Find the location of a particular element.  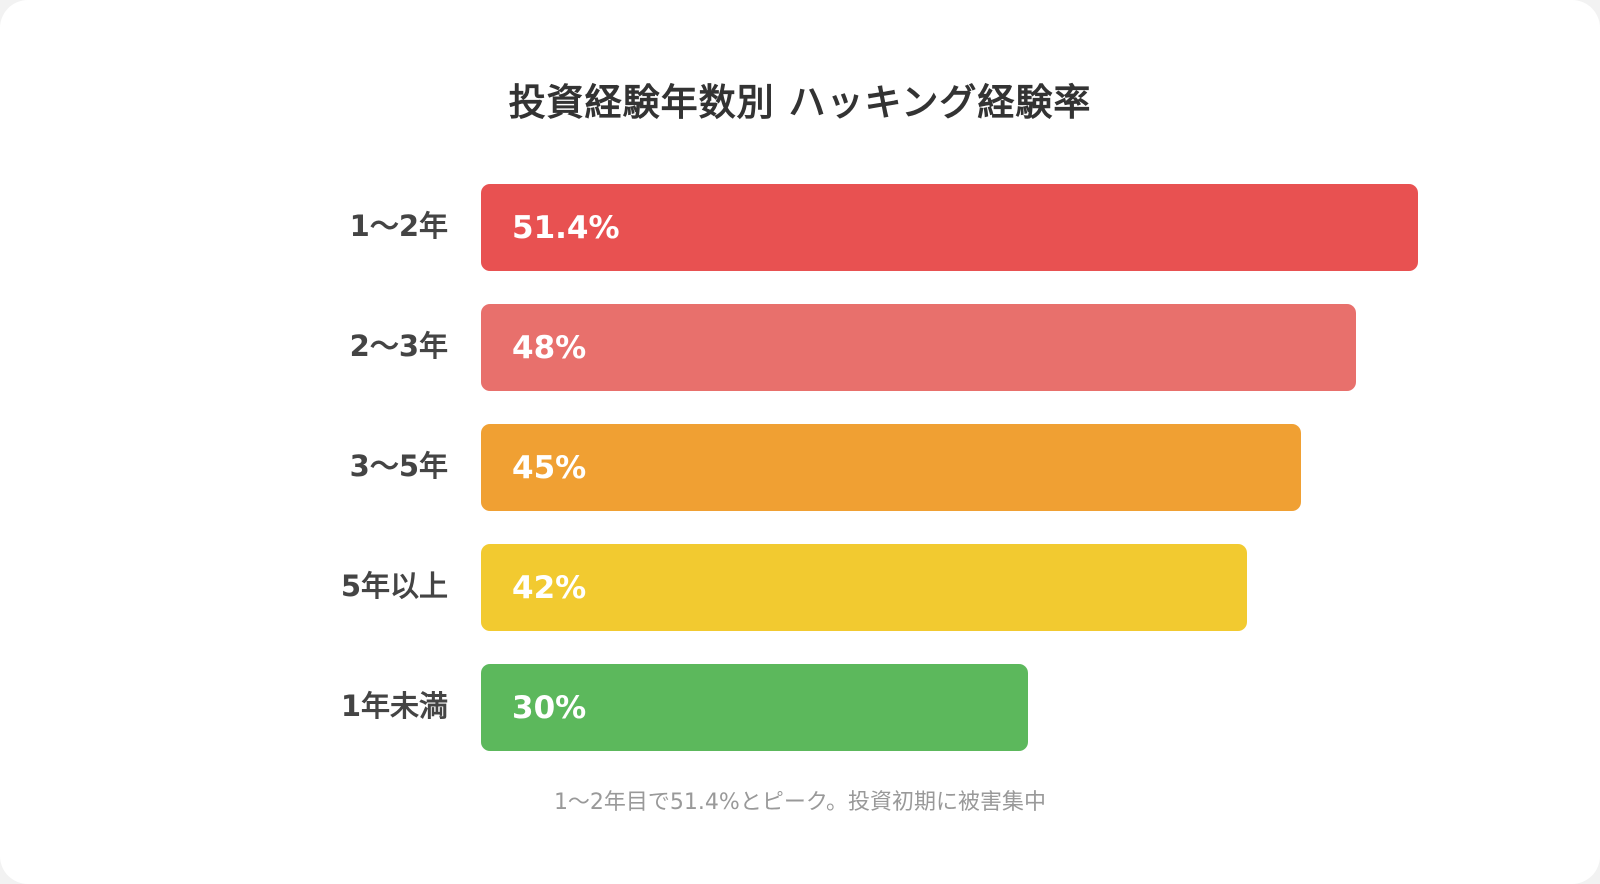

category-label: 2〜3年 is located at coordinates (398, 345).